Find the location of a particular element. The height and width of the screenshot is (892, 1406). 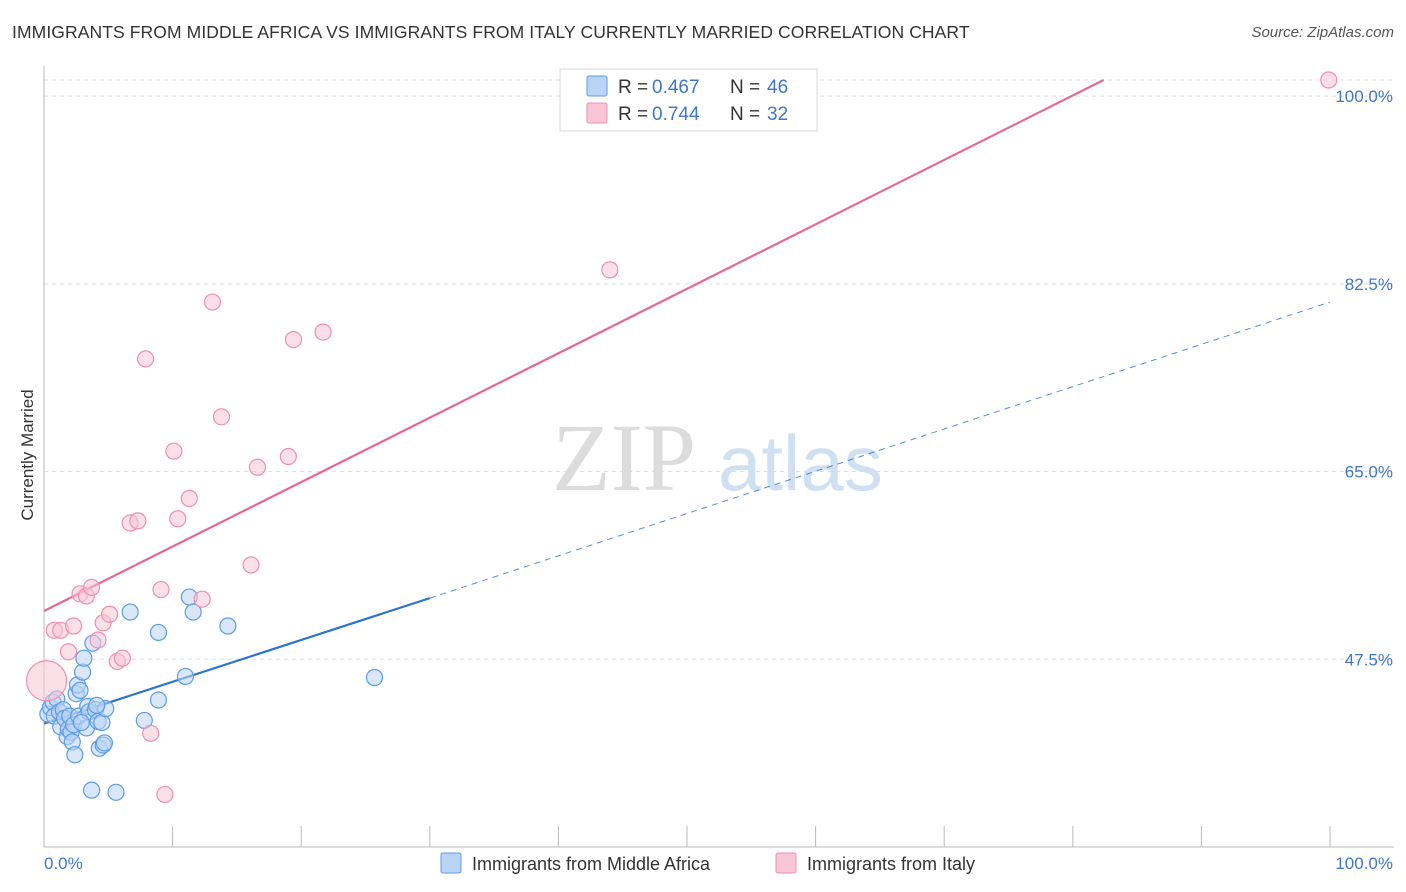

bottom-legend-label-blue: Immigrants from Middle Africa is located at coordinates (591, 864).